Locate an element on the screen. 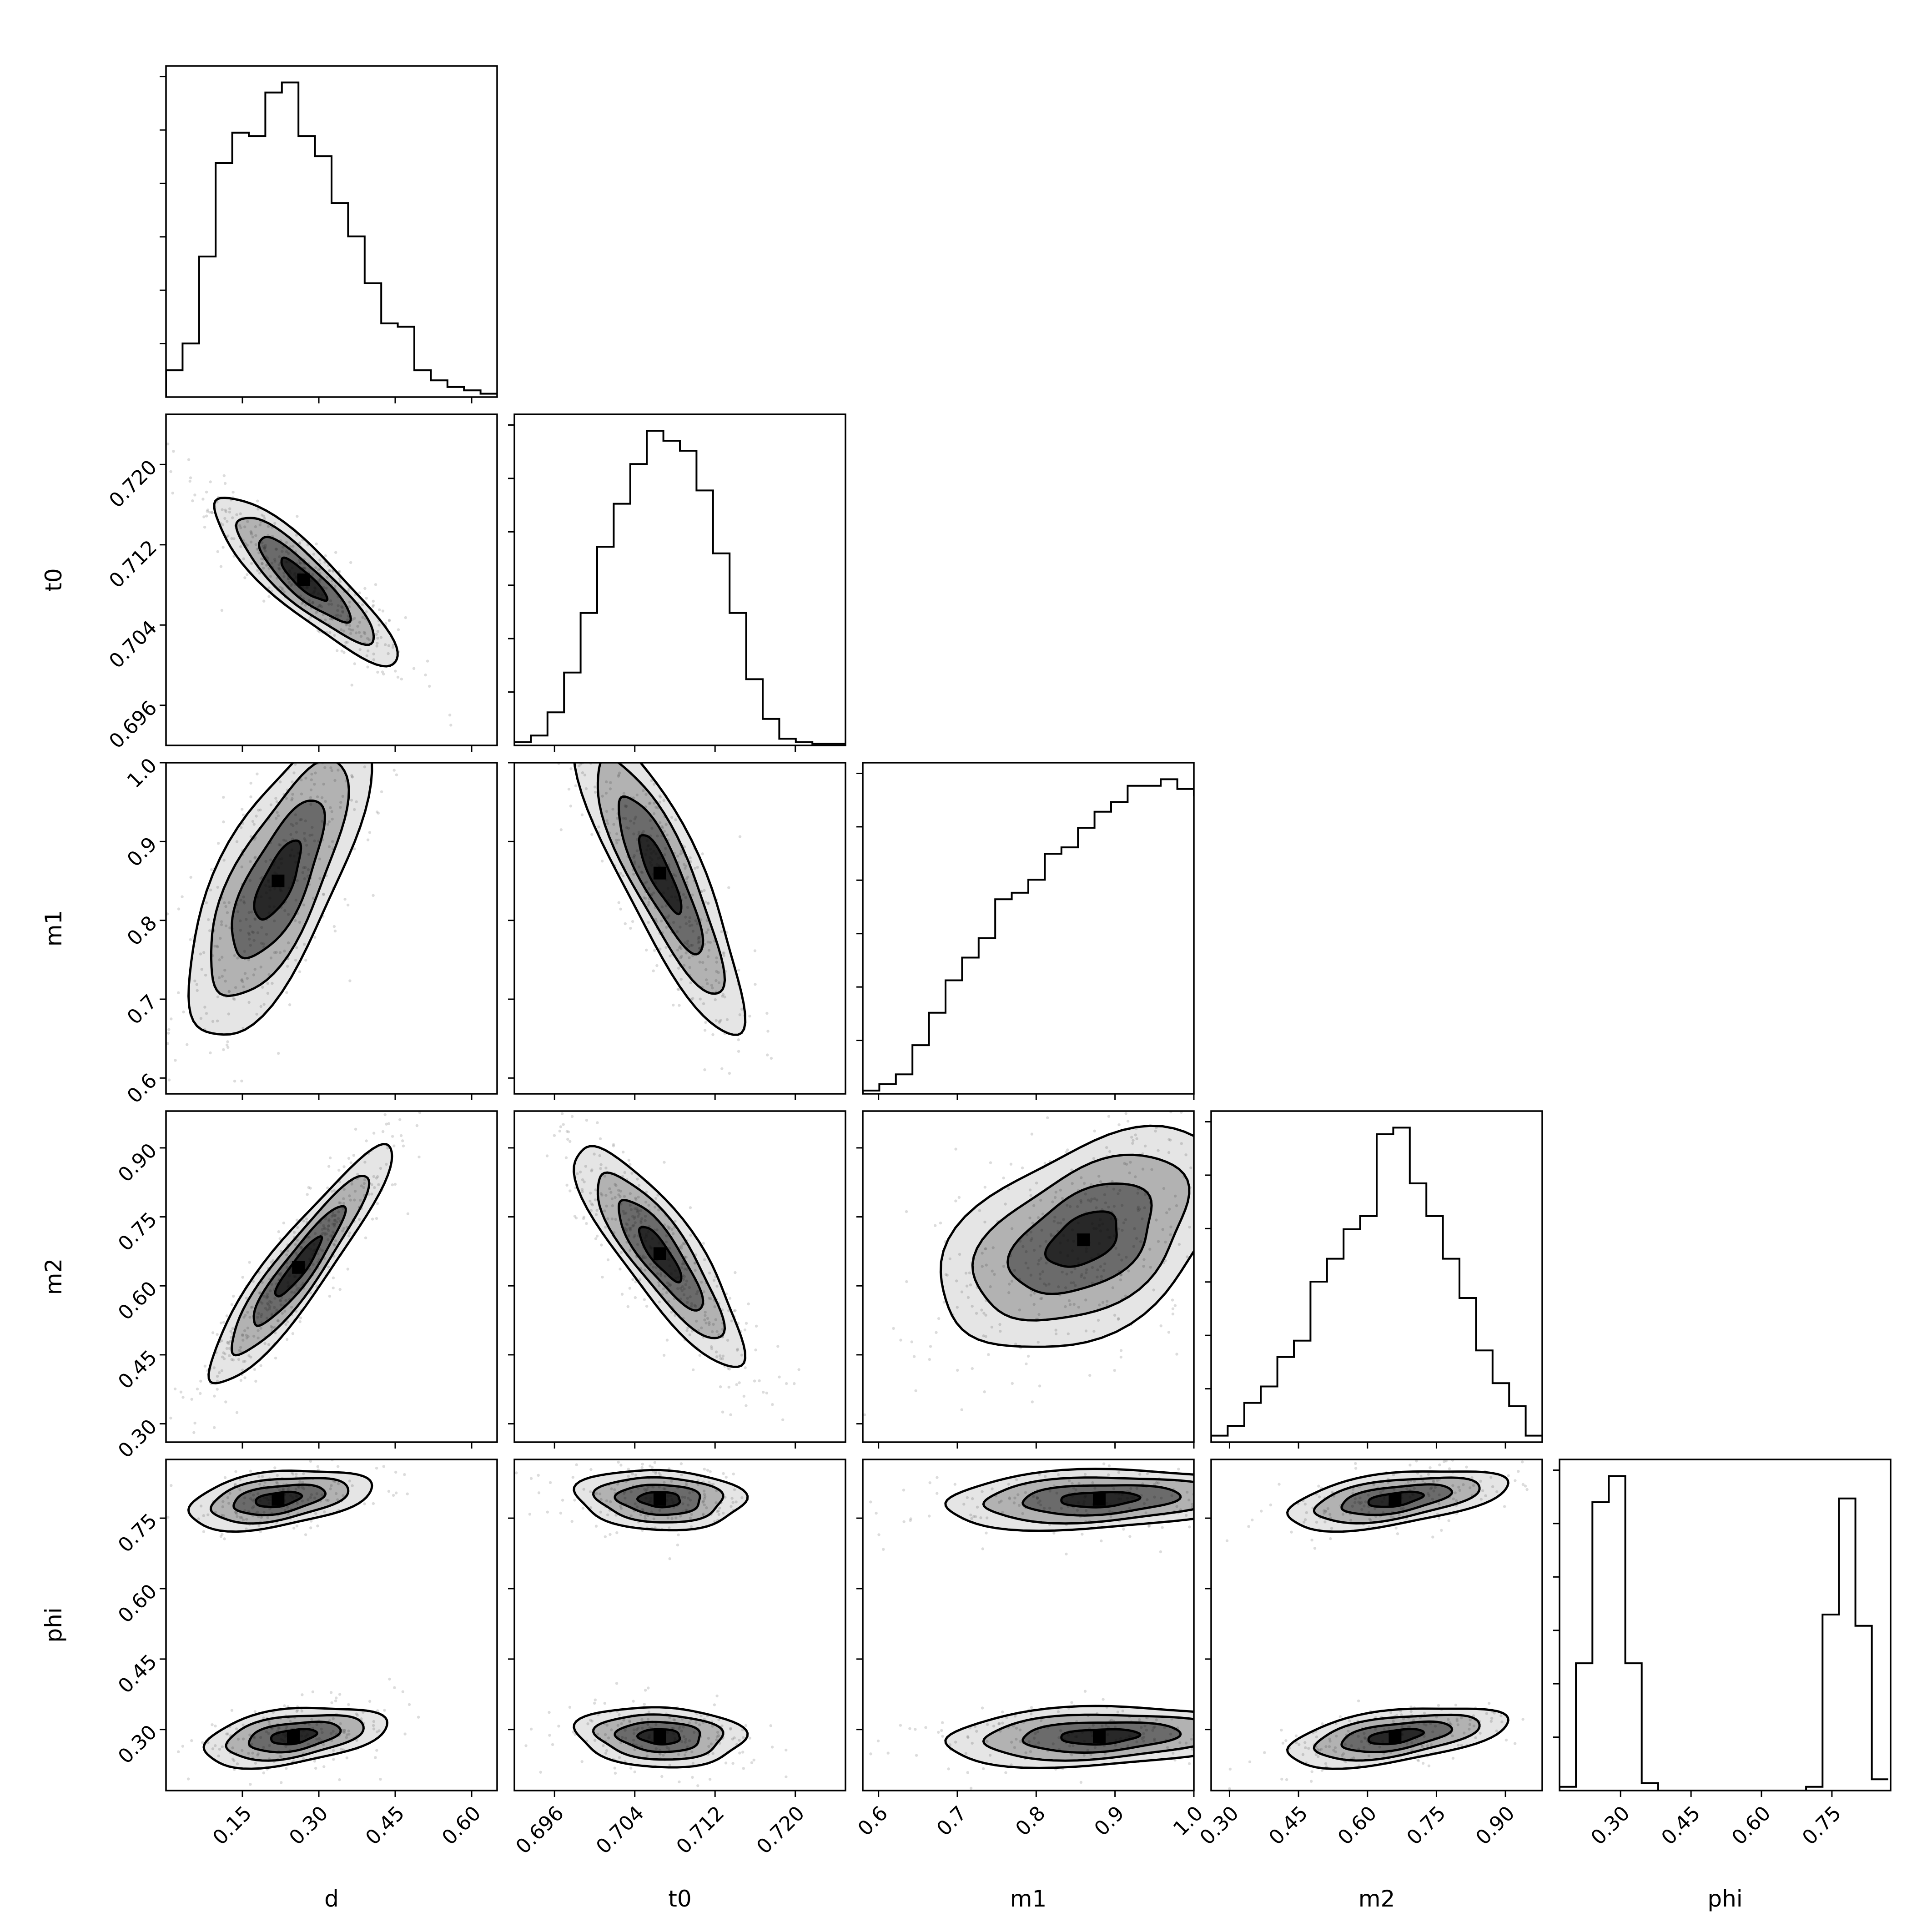 The width and height of the screenshot is (1932, 1932). joint-panel-d-m1 is located at coordinates (282, 923).